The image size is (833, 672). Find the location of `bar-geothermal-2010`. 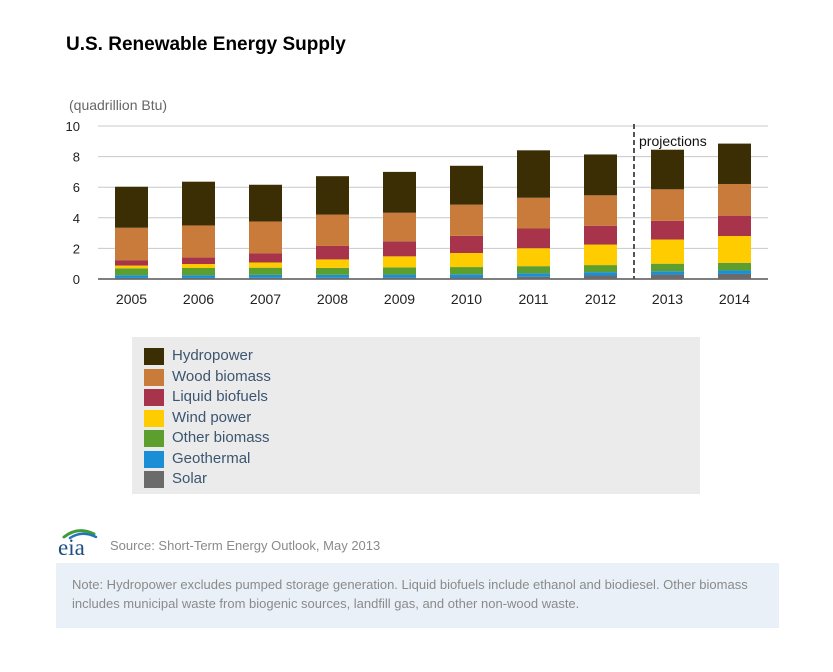

bar-geothermal-2010 is located at coordinates (466, 276).